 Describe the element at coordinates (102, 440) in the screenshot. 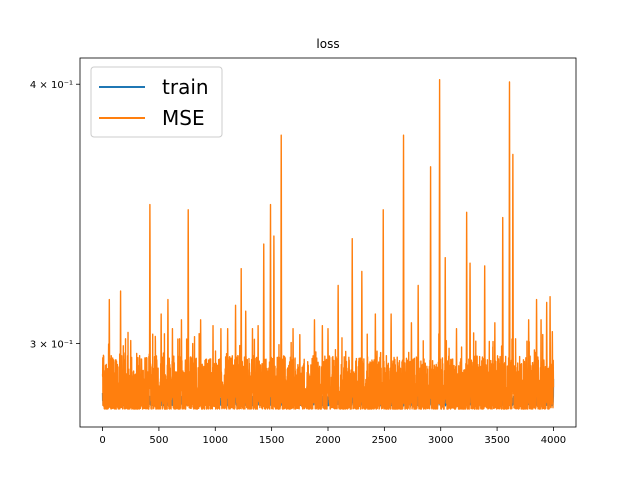

I see `x-tick-label: 0` at that location.